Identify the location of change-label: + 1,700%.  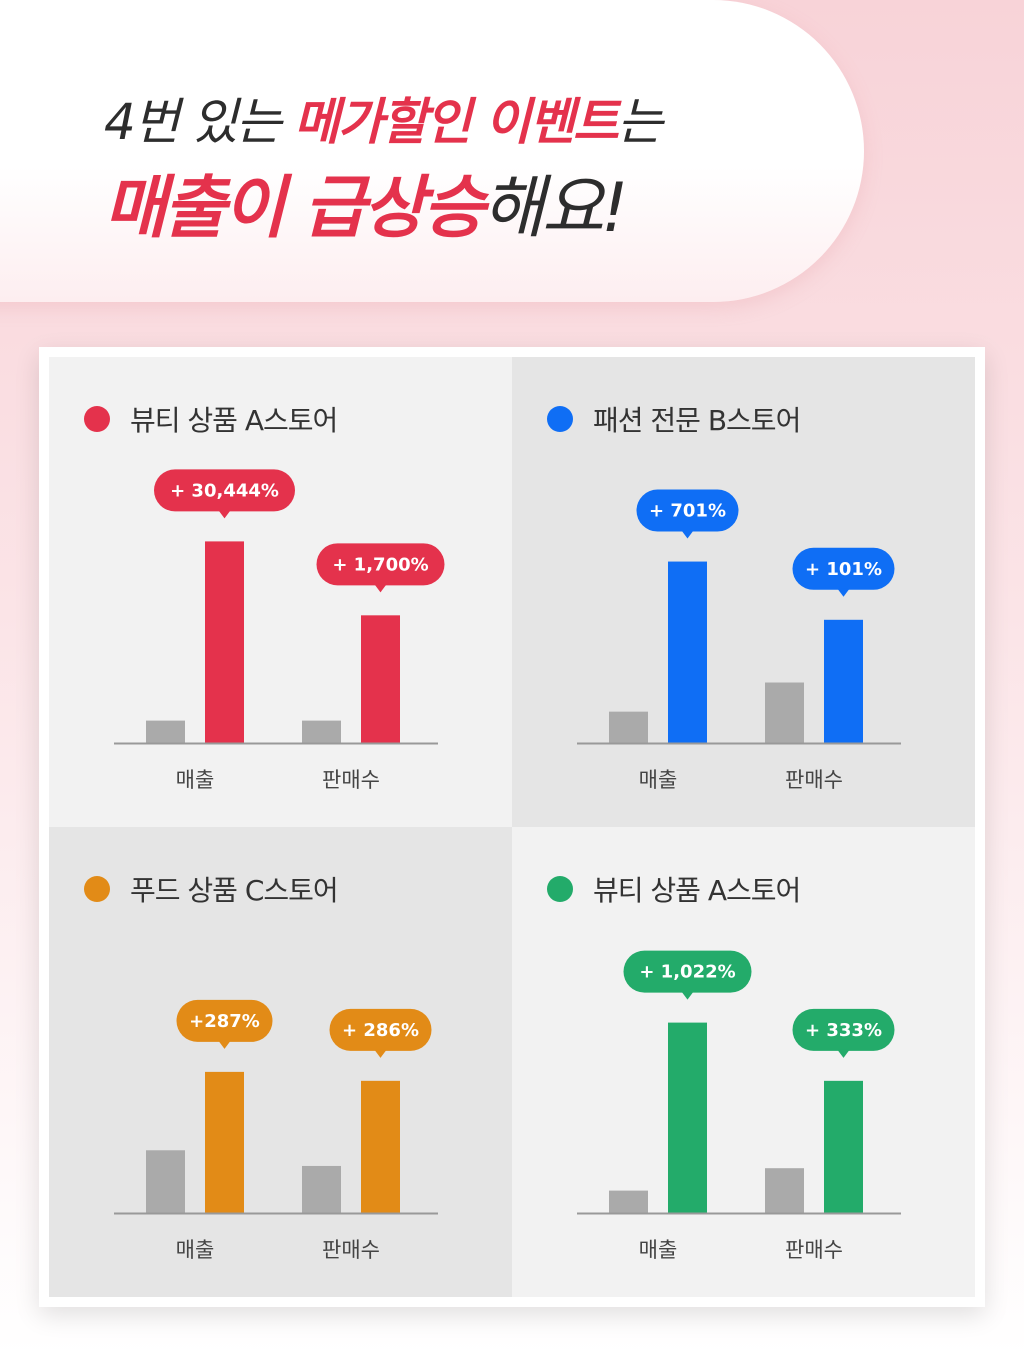
(380, 564).